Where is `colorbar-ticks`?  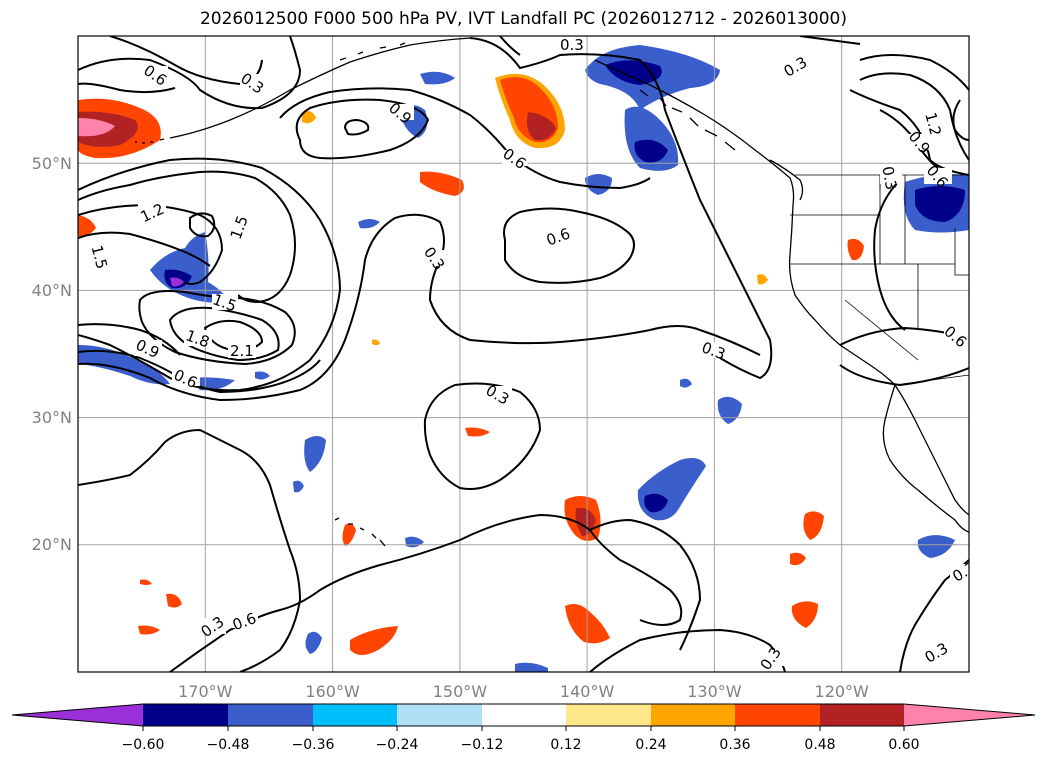 colorbar-ticks is located at coordinates (523, 728).